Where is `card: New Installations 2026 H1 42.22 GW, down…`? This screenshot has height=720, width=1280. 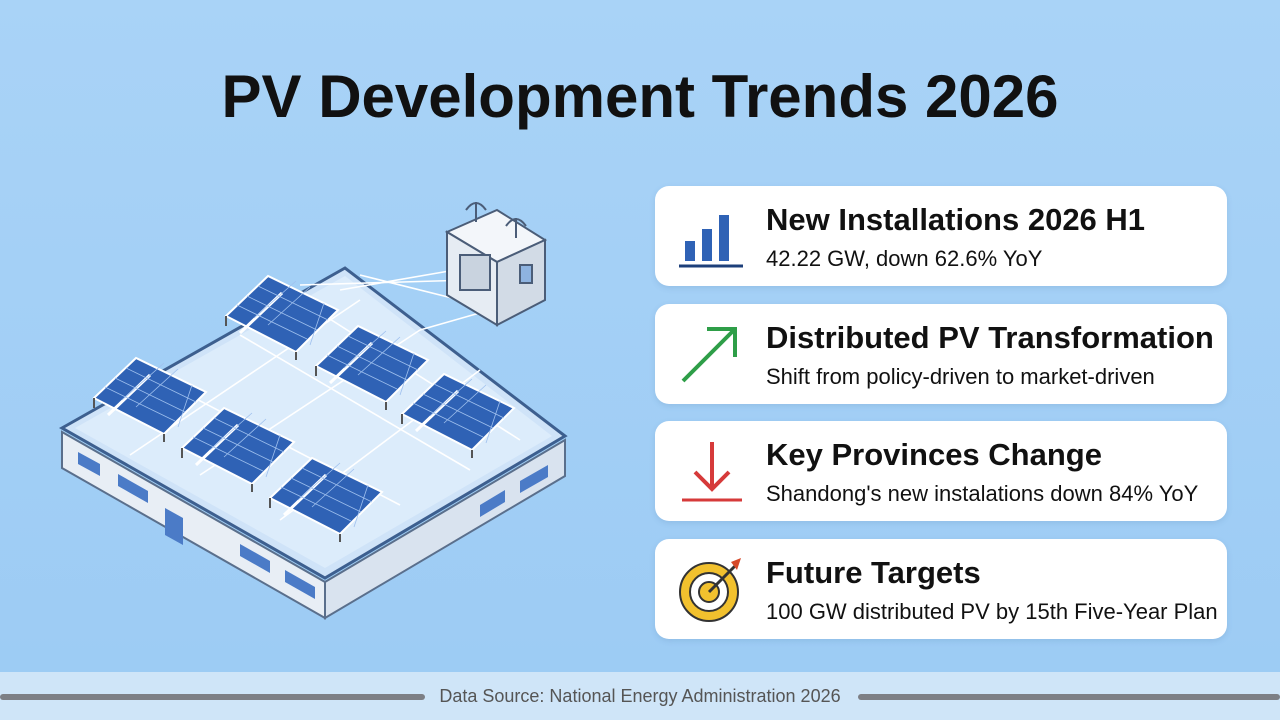 card: New Installations 2026 H1 42.22 GW, down… is located at coordinates (941, 236).